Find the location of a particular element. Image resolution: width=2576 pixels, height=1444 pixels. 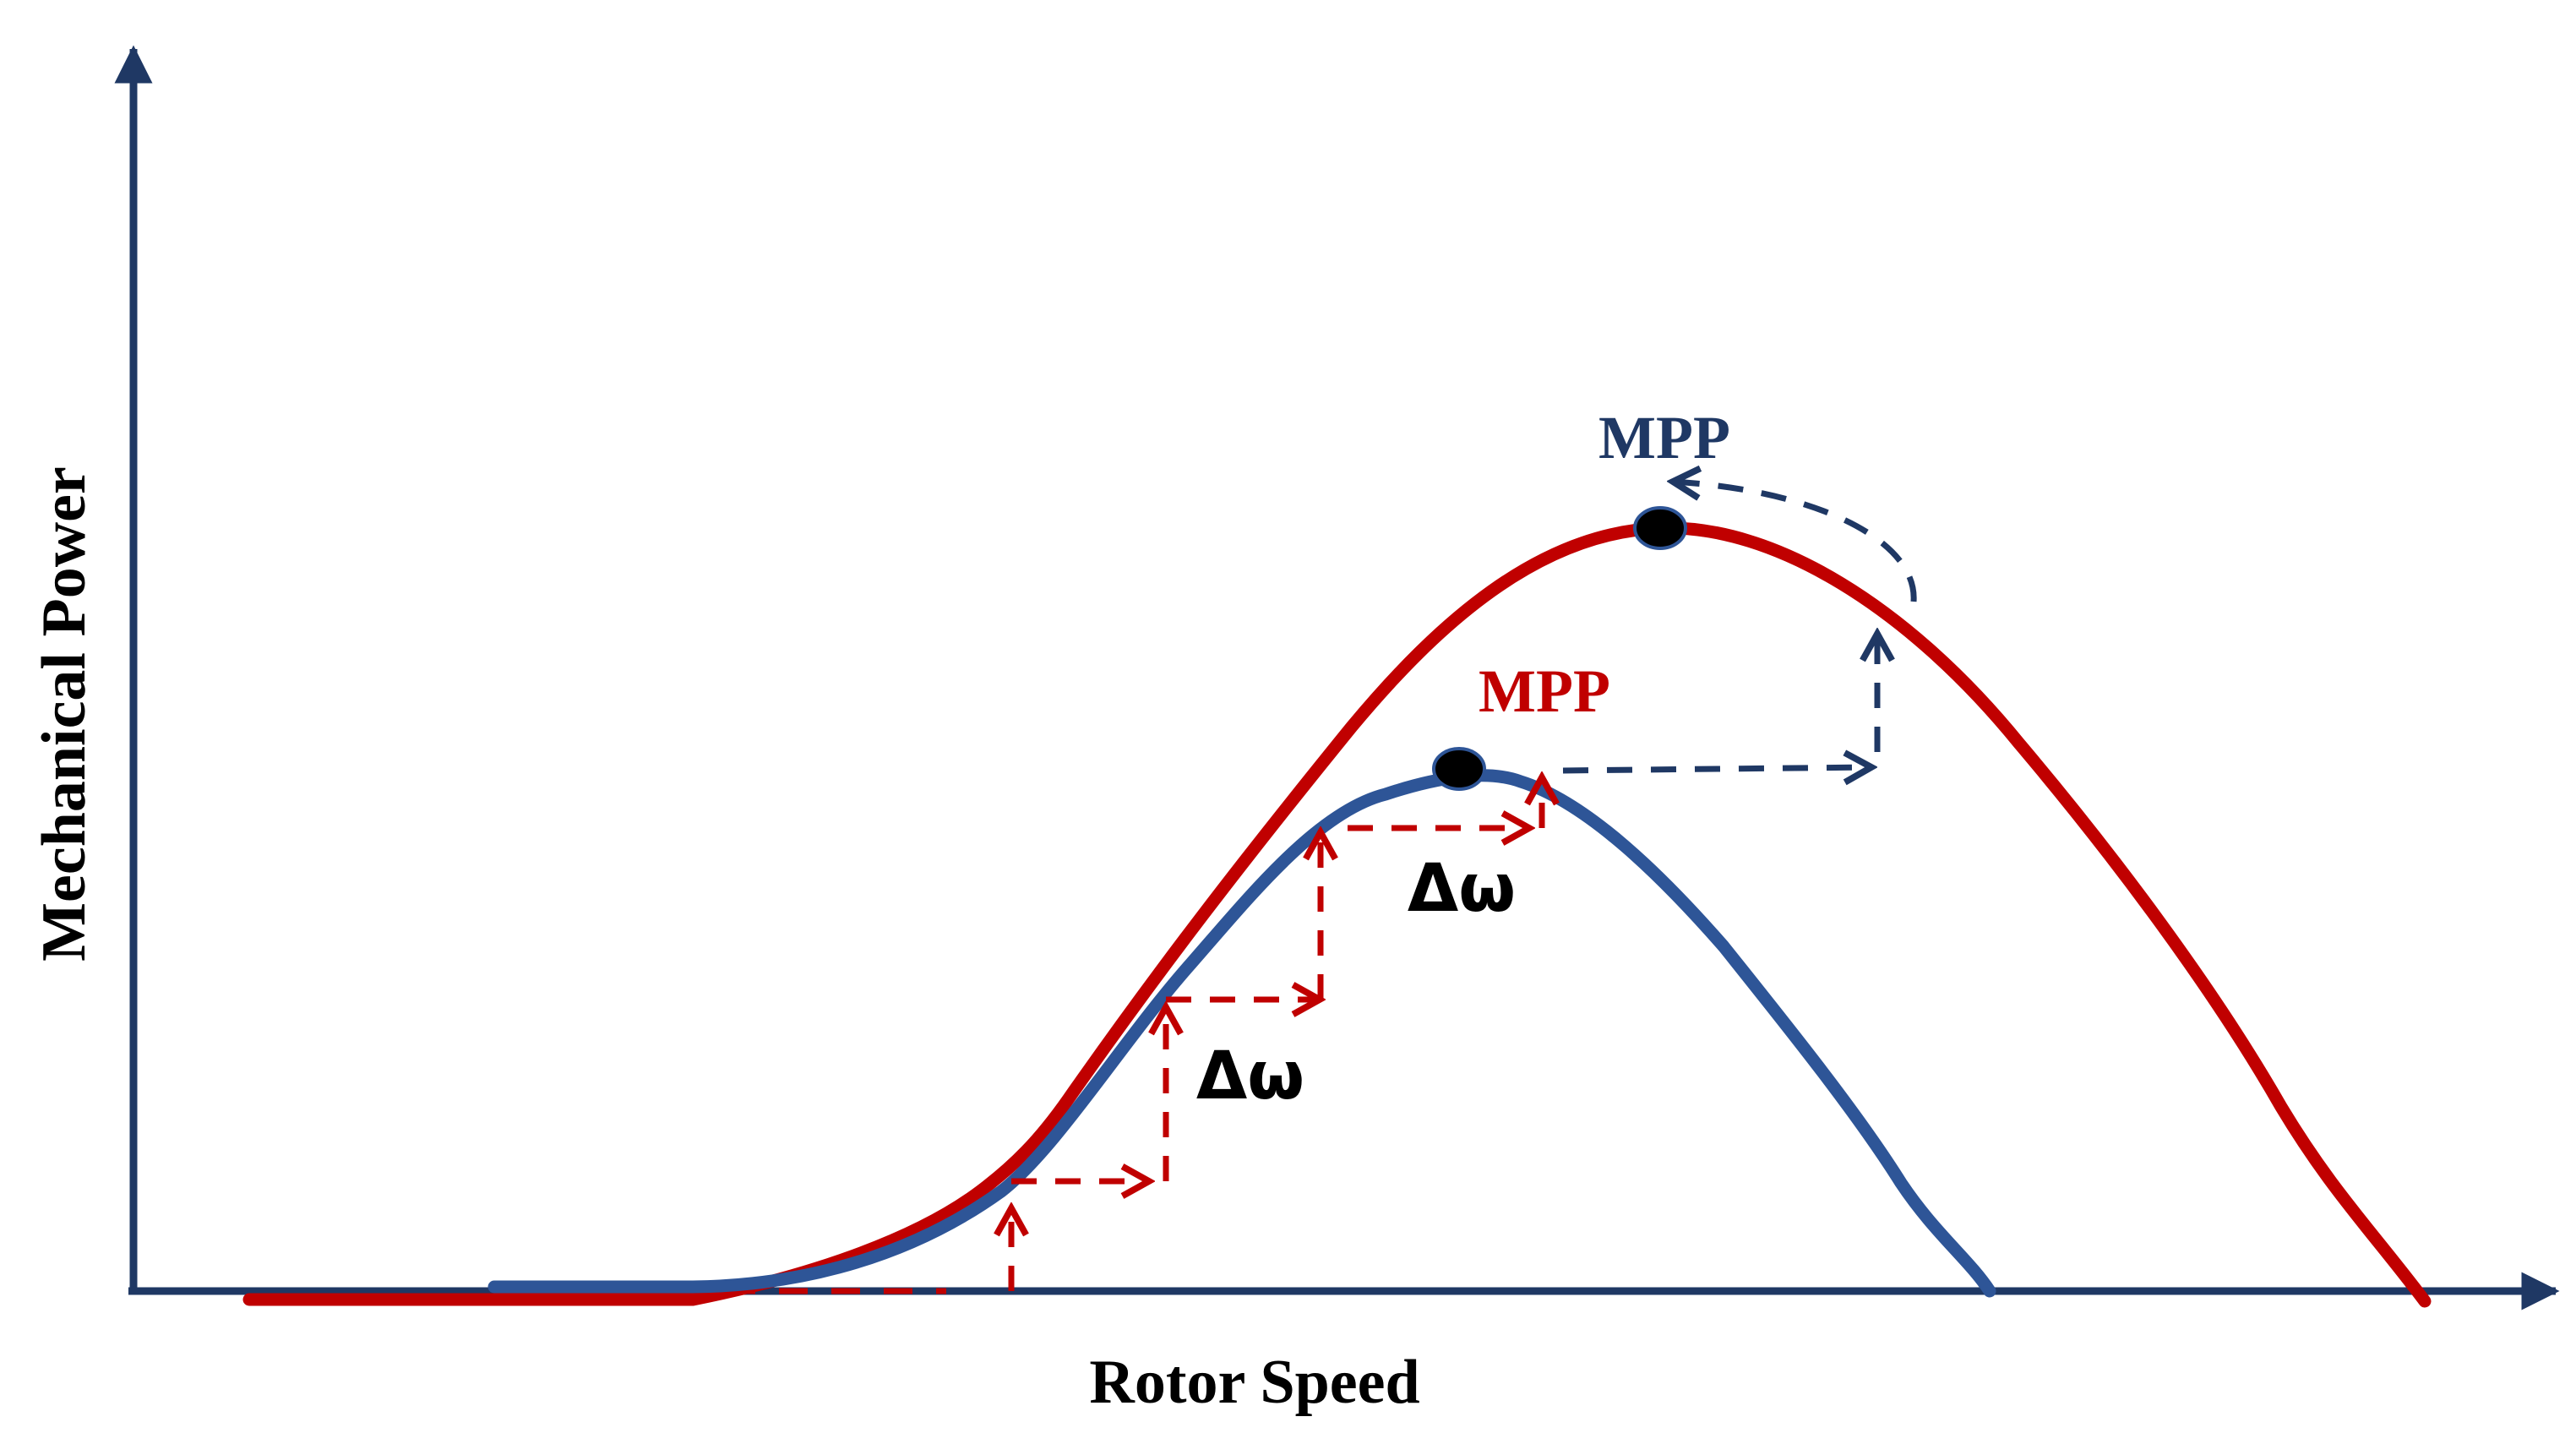

mpp-point-lower is located at coordinates (1459, 769).